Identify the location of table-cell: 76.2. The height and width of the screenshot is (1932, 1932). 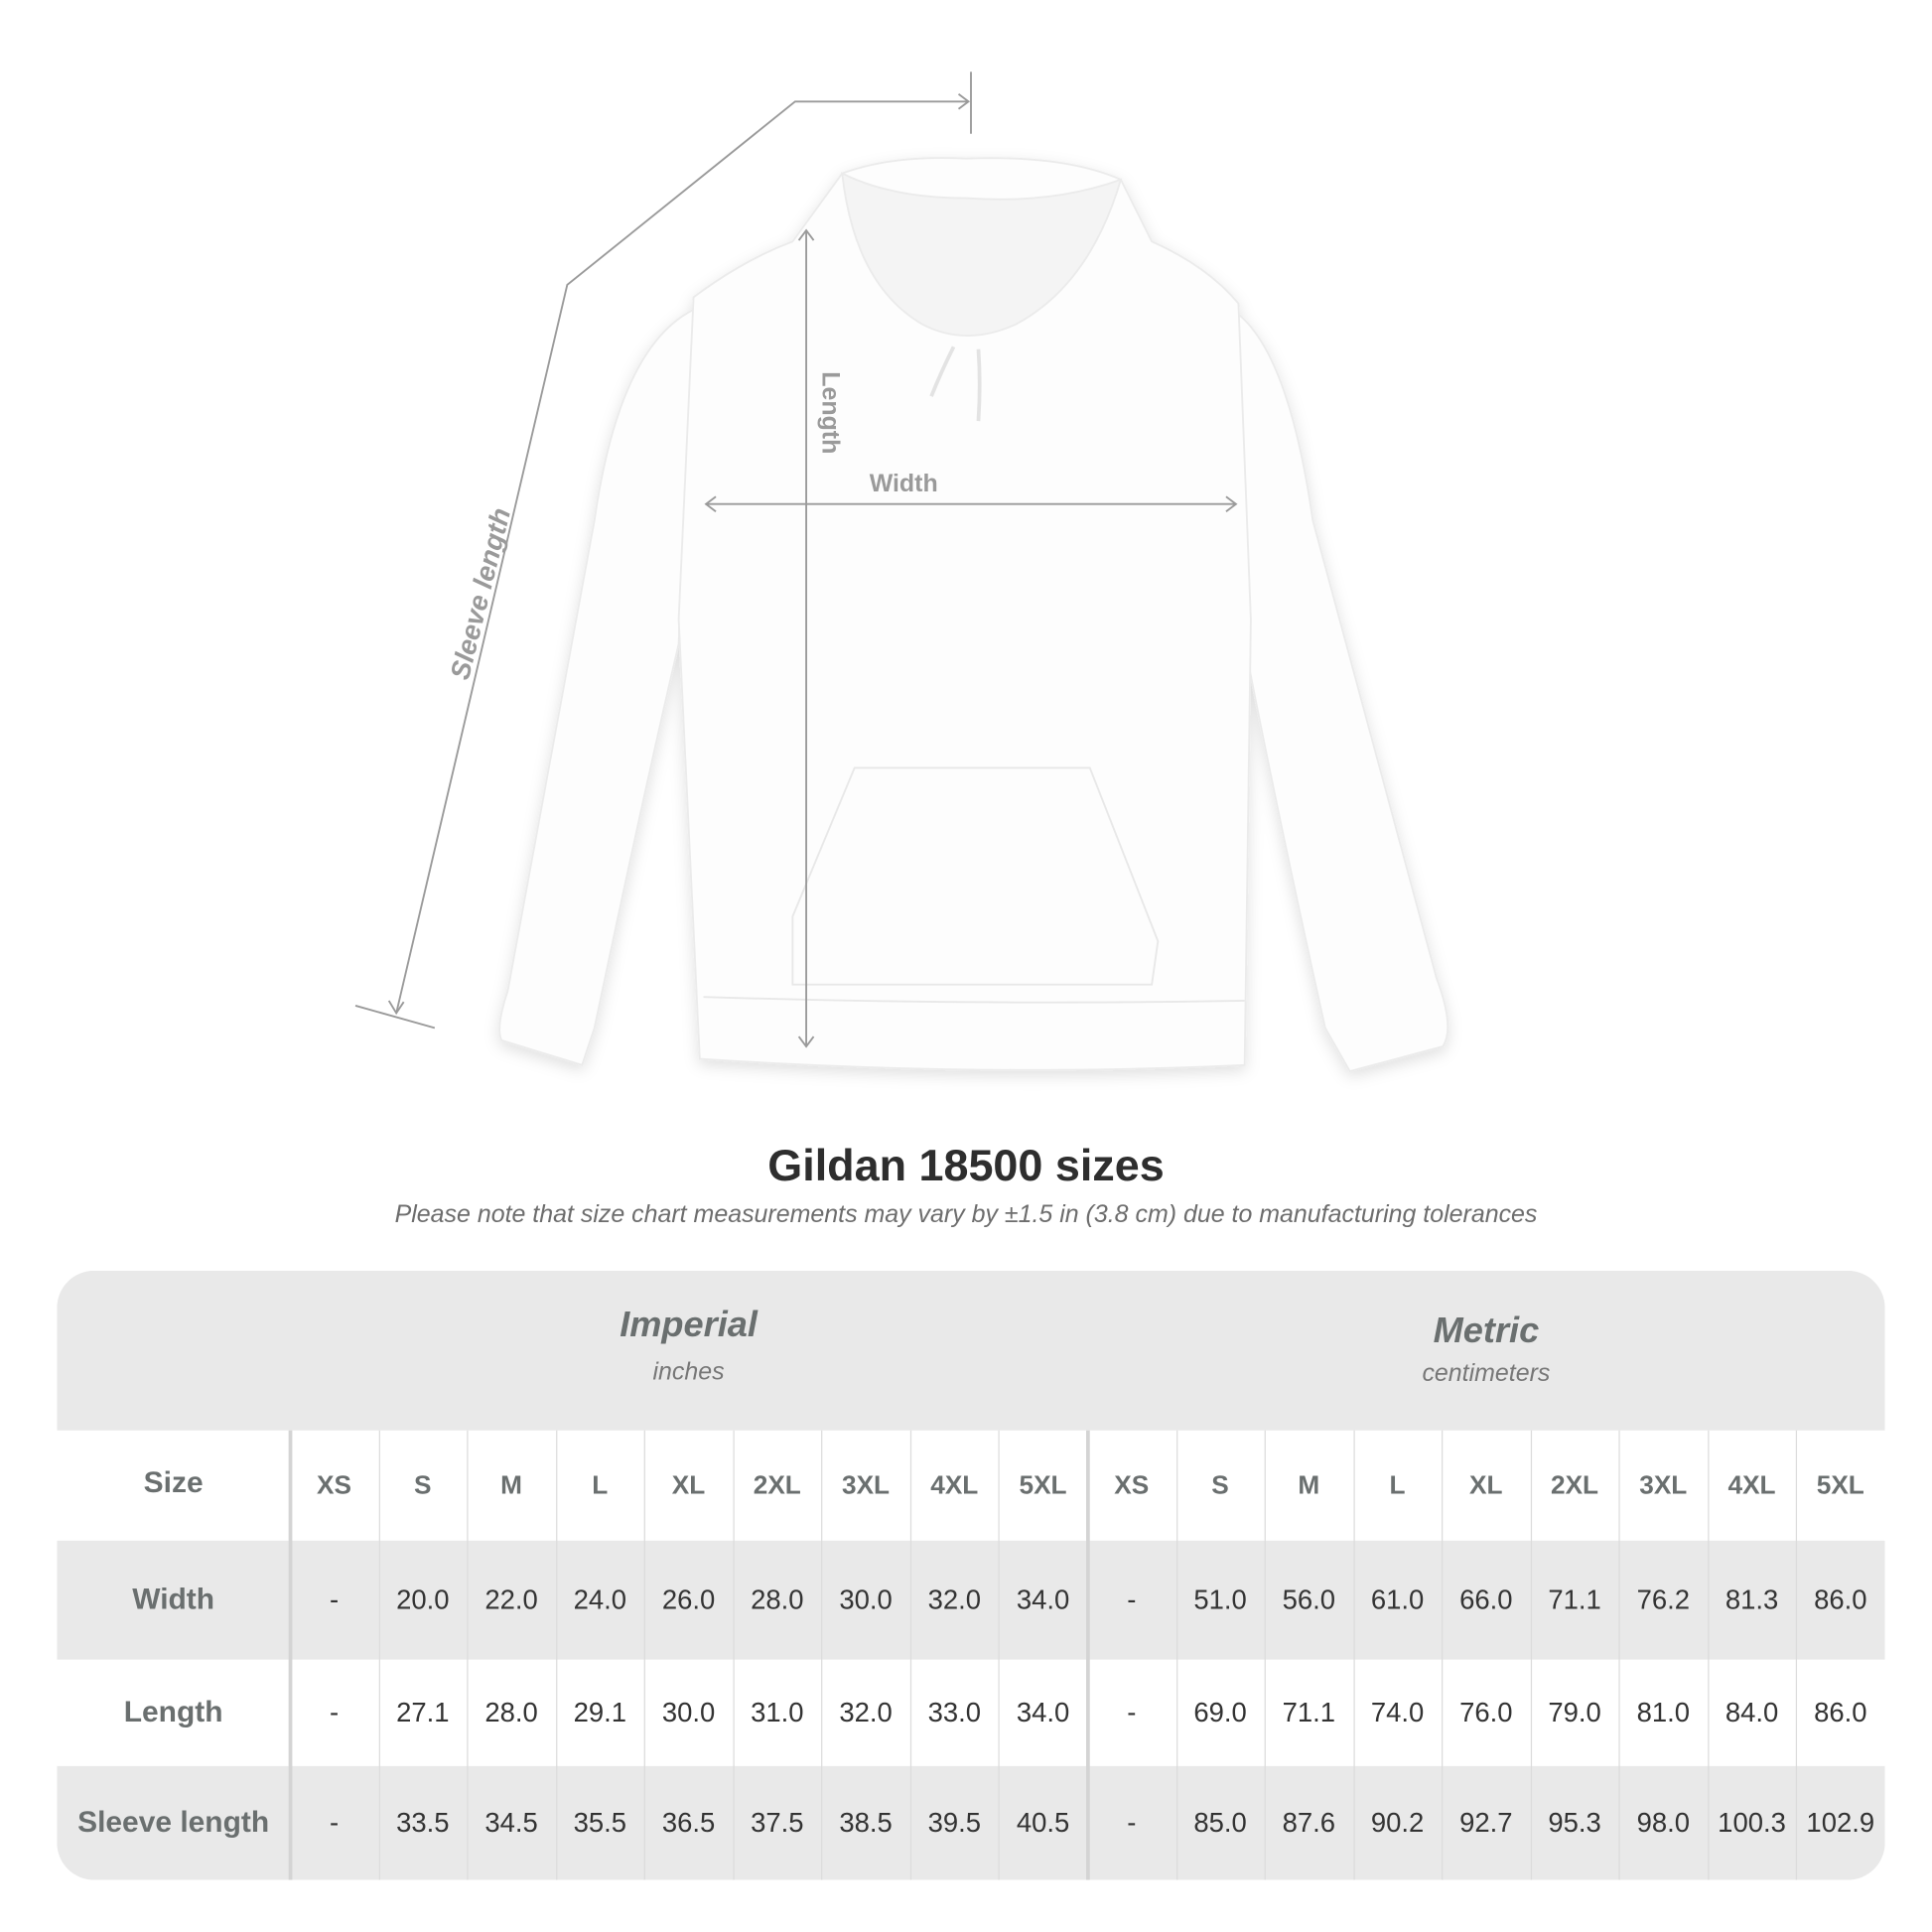
(1663, 1600).